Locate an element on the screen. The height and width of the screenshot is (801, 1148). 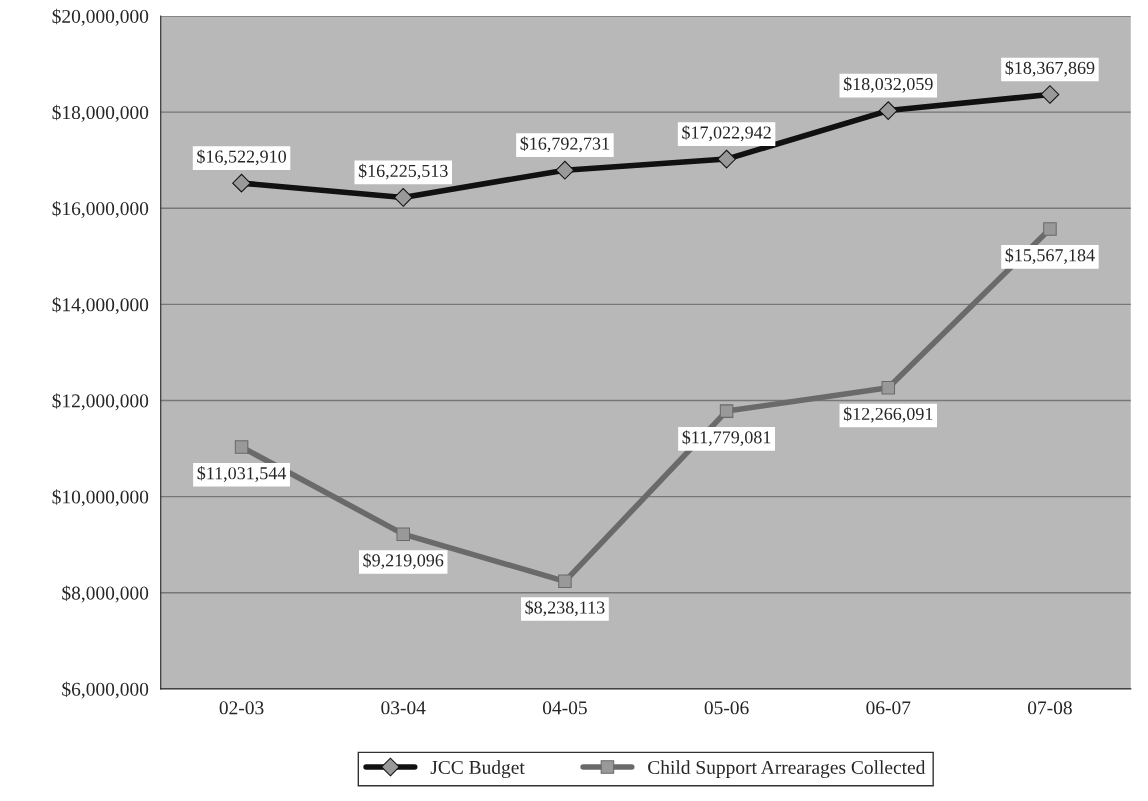
data-label: $8,238,113 is located at coordinates (565, 608).